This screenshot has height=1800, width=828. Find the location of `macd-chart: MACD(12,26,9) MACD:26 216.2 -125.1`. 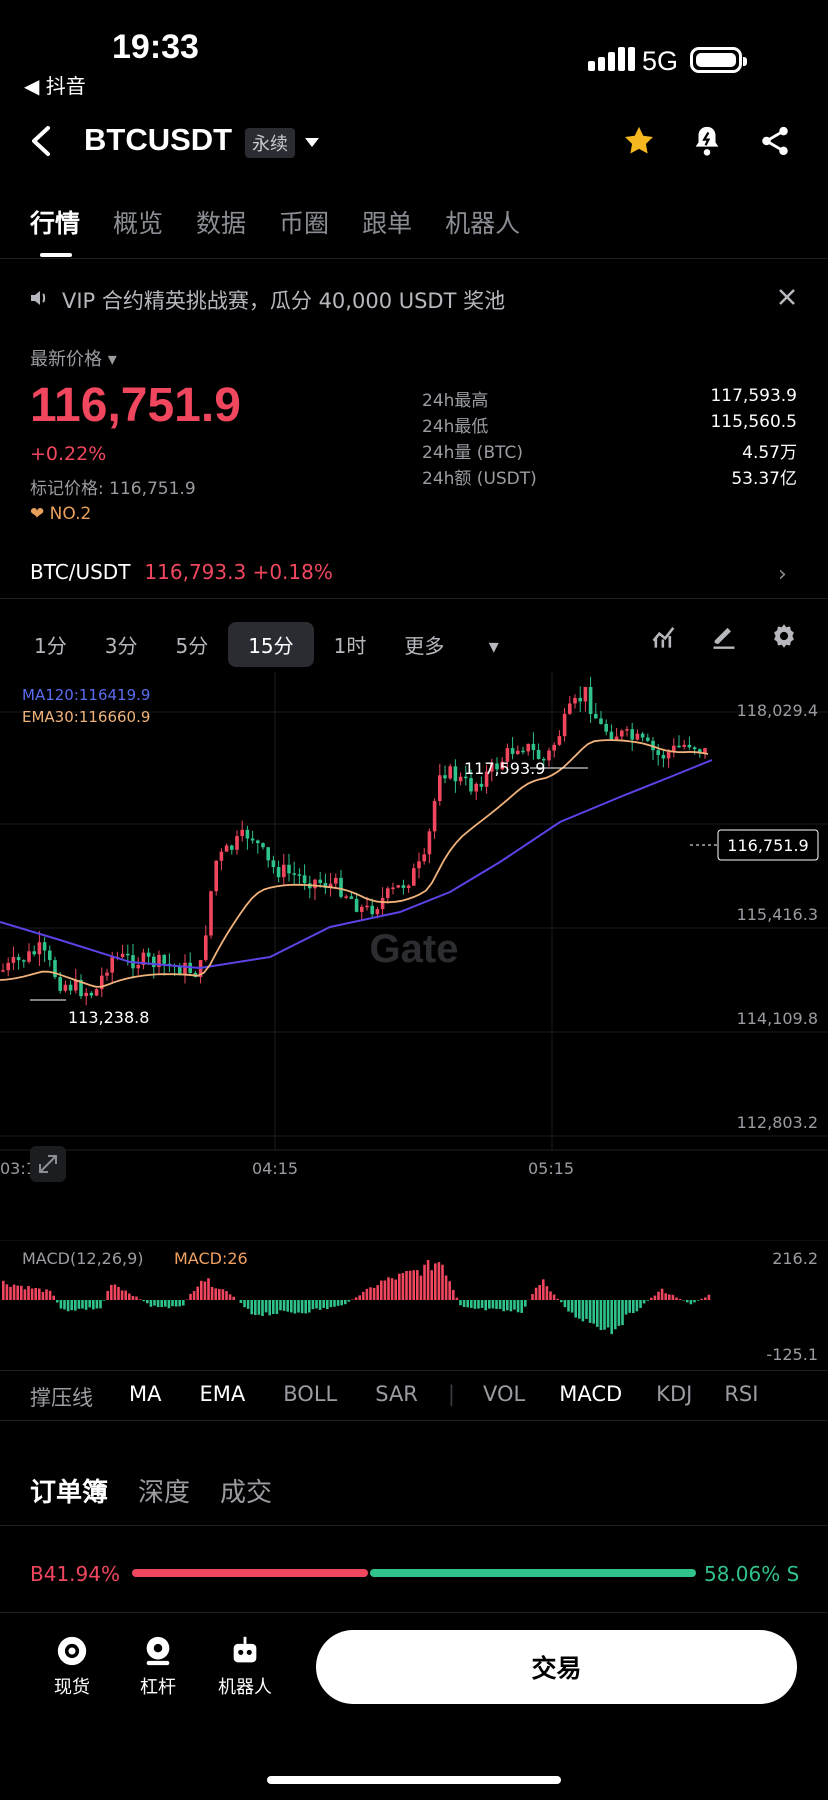

macd-chart: MACD(12,26,9) MACD:26 216.2 -125.1 is located at coordinates (414, 1305).